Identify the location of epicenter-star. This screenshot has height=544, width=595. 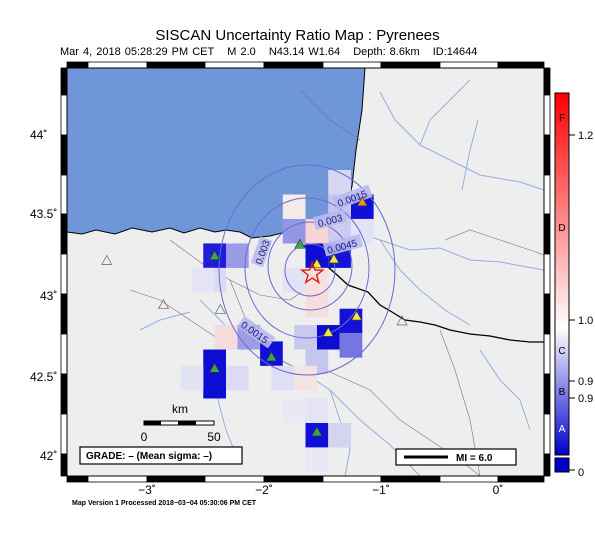
(312, 272).